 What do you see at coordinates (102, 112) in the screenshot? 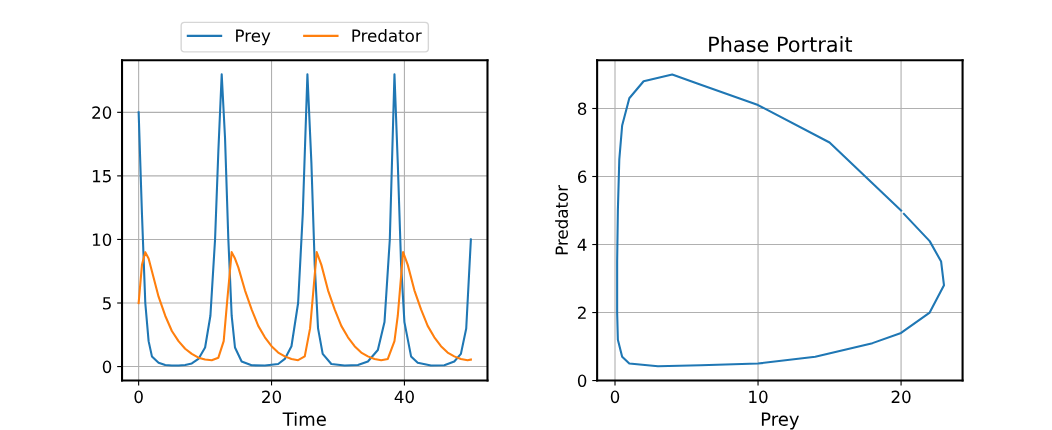
I see `y-tick-label: 20` at bounding box center [102, 112].